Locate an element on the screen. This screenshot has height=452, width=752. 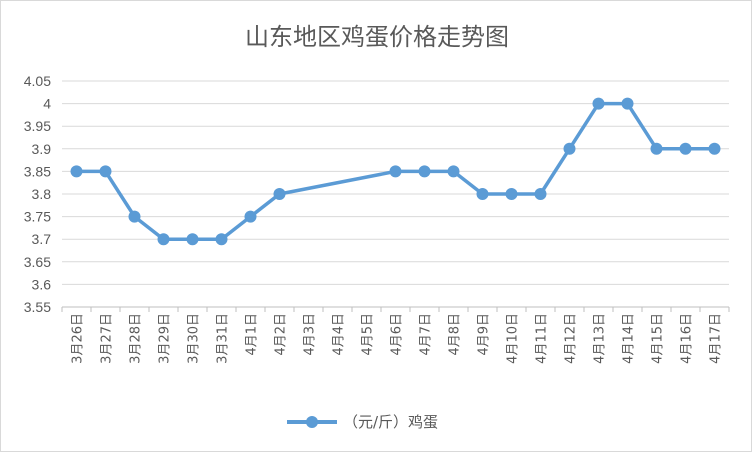
y-axis-ticks: 3.55 3.6 3.65 3.7 3.75 3.8 3.85 3.9 3.95 4 4.05 is located at coordinates (37, 194).